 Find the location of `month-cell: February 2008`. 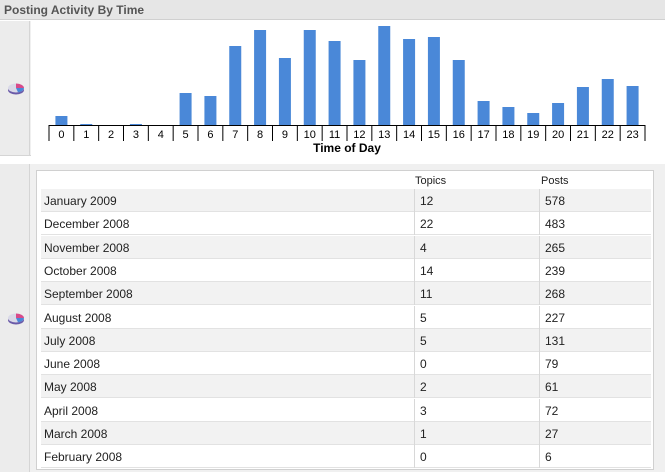

month-cell: February 2008 is located at coordinates (83, 457).